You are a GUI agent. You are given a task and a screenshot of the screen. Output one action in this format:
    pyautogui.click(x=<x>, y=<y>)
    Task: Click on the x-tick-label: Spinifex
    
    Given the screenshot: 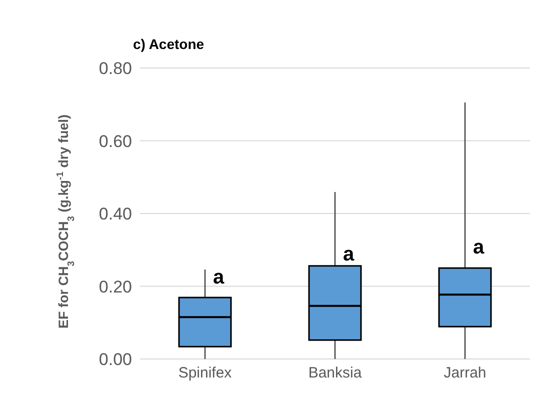 What is the action you would take?
    pyautogui.click(x=205, y=373)
    